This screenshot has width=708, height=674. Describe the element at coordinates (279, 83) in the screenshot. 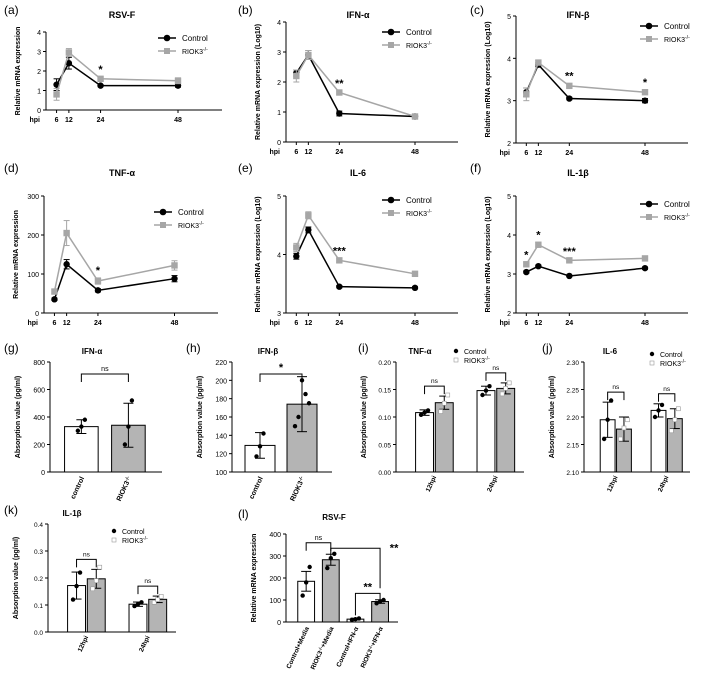

I see `y-tick-label: 2` at that location.